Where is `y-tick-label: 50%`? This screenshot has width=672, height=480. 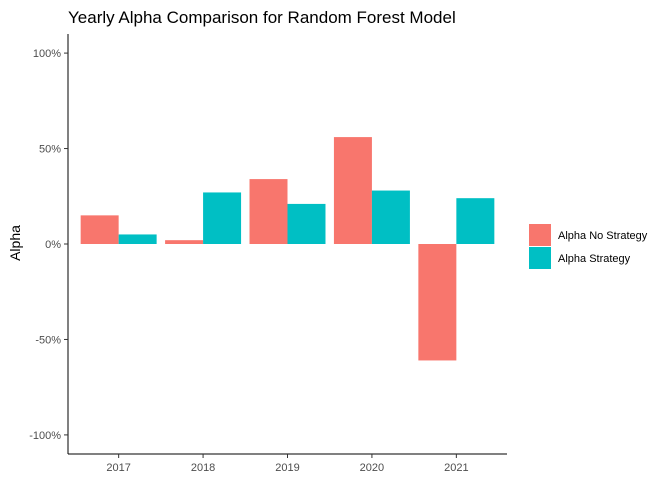 y-tick-label: 50% is located at coordinates (50, 150).